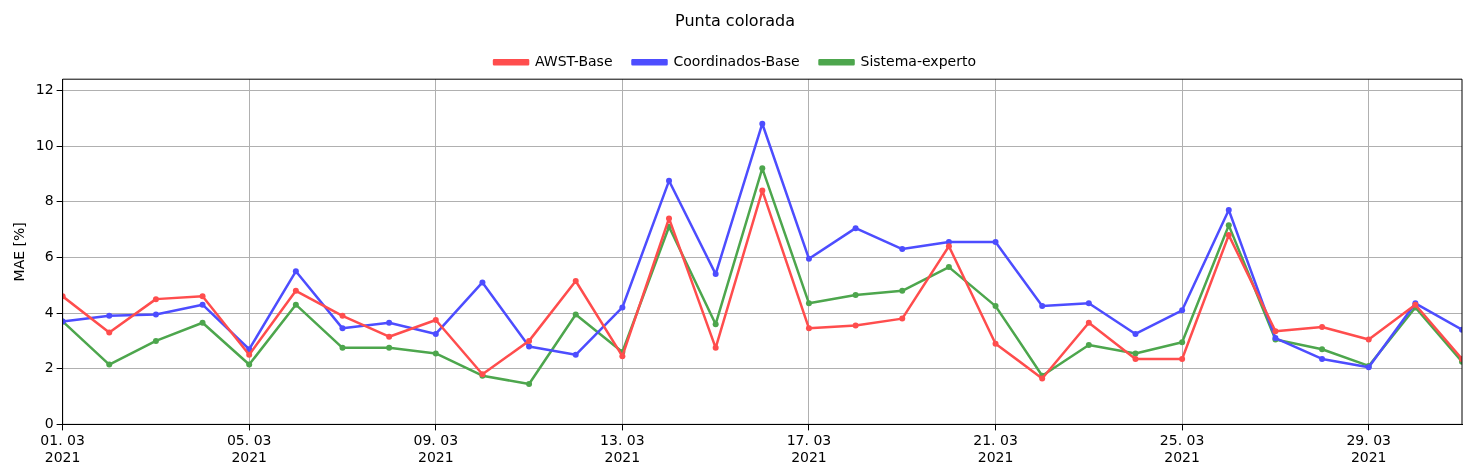 The image size is (1474, 475). I want to click on y-tick-label: 4, so click(49, 311).